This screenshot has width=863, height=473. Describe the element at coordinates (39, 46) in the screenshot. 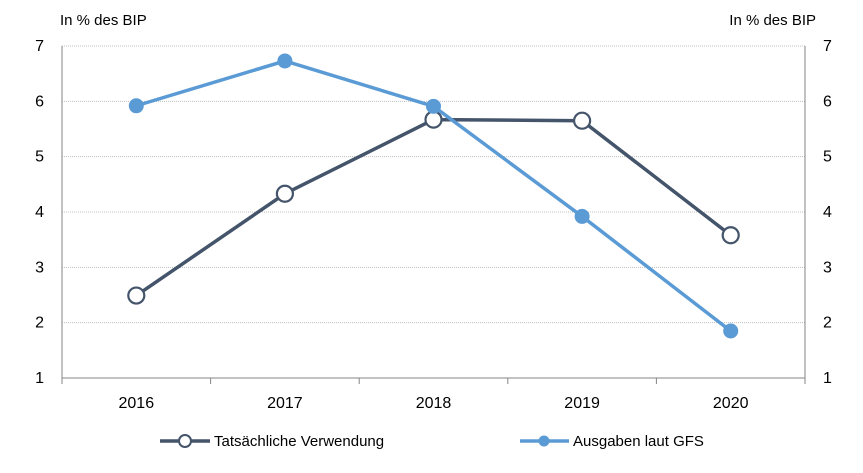

I see `left-y-tick-label: 7` at that location.